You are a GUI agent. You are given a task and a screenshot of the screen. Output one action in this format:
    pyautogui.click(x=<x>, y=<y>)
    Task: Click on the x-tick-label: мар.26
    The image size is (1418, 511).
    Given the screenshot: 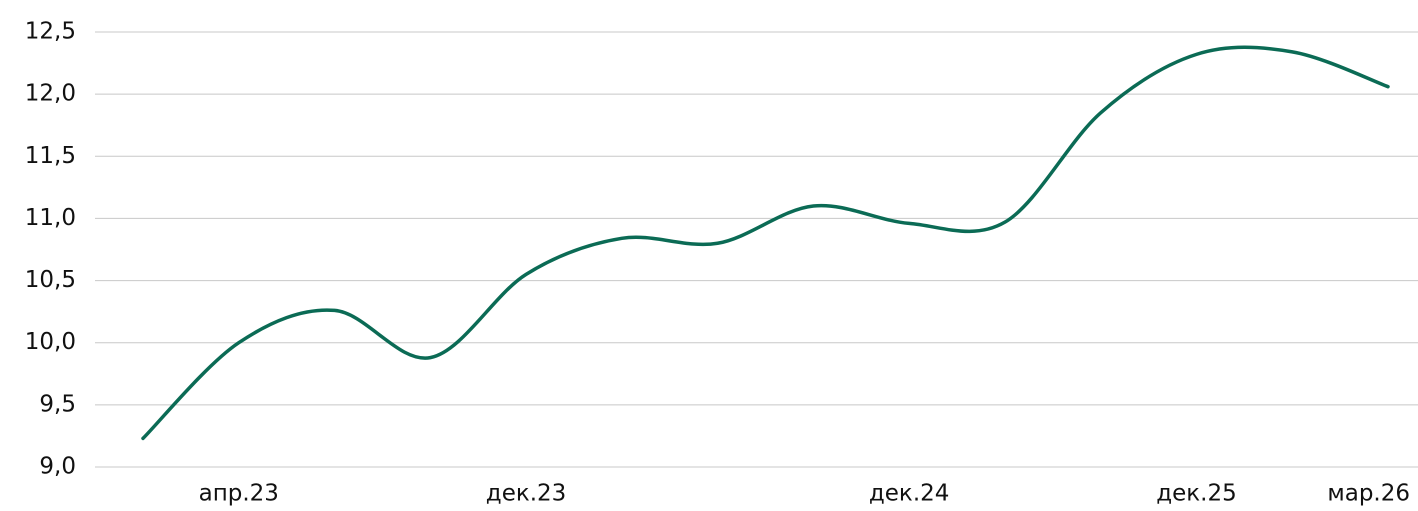 What is the action you would take?
    pyautogui.click(x=1368, y=494)
    